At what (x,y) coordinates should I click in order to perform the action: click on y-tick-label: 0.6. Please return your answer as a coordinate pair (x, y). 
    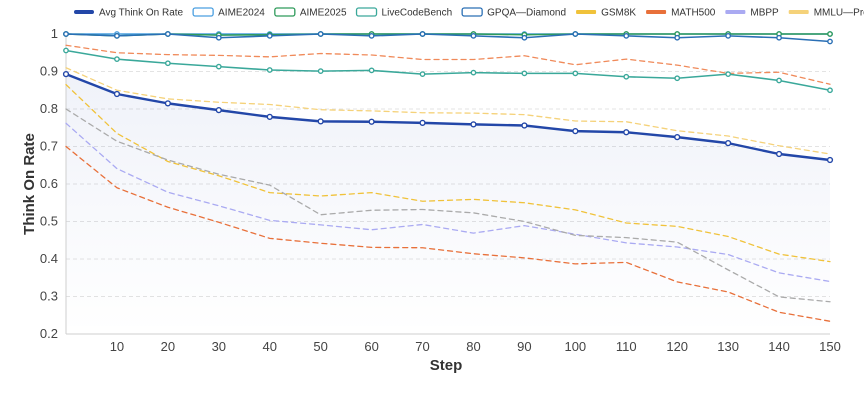
    Looking at the image, I should click on (49, 183).